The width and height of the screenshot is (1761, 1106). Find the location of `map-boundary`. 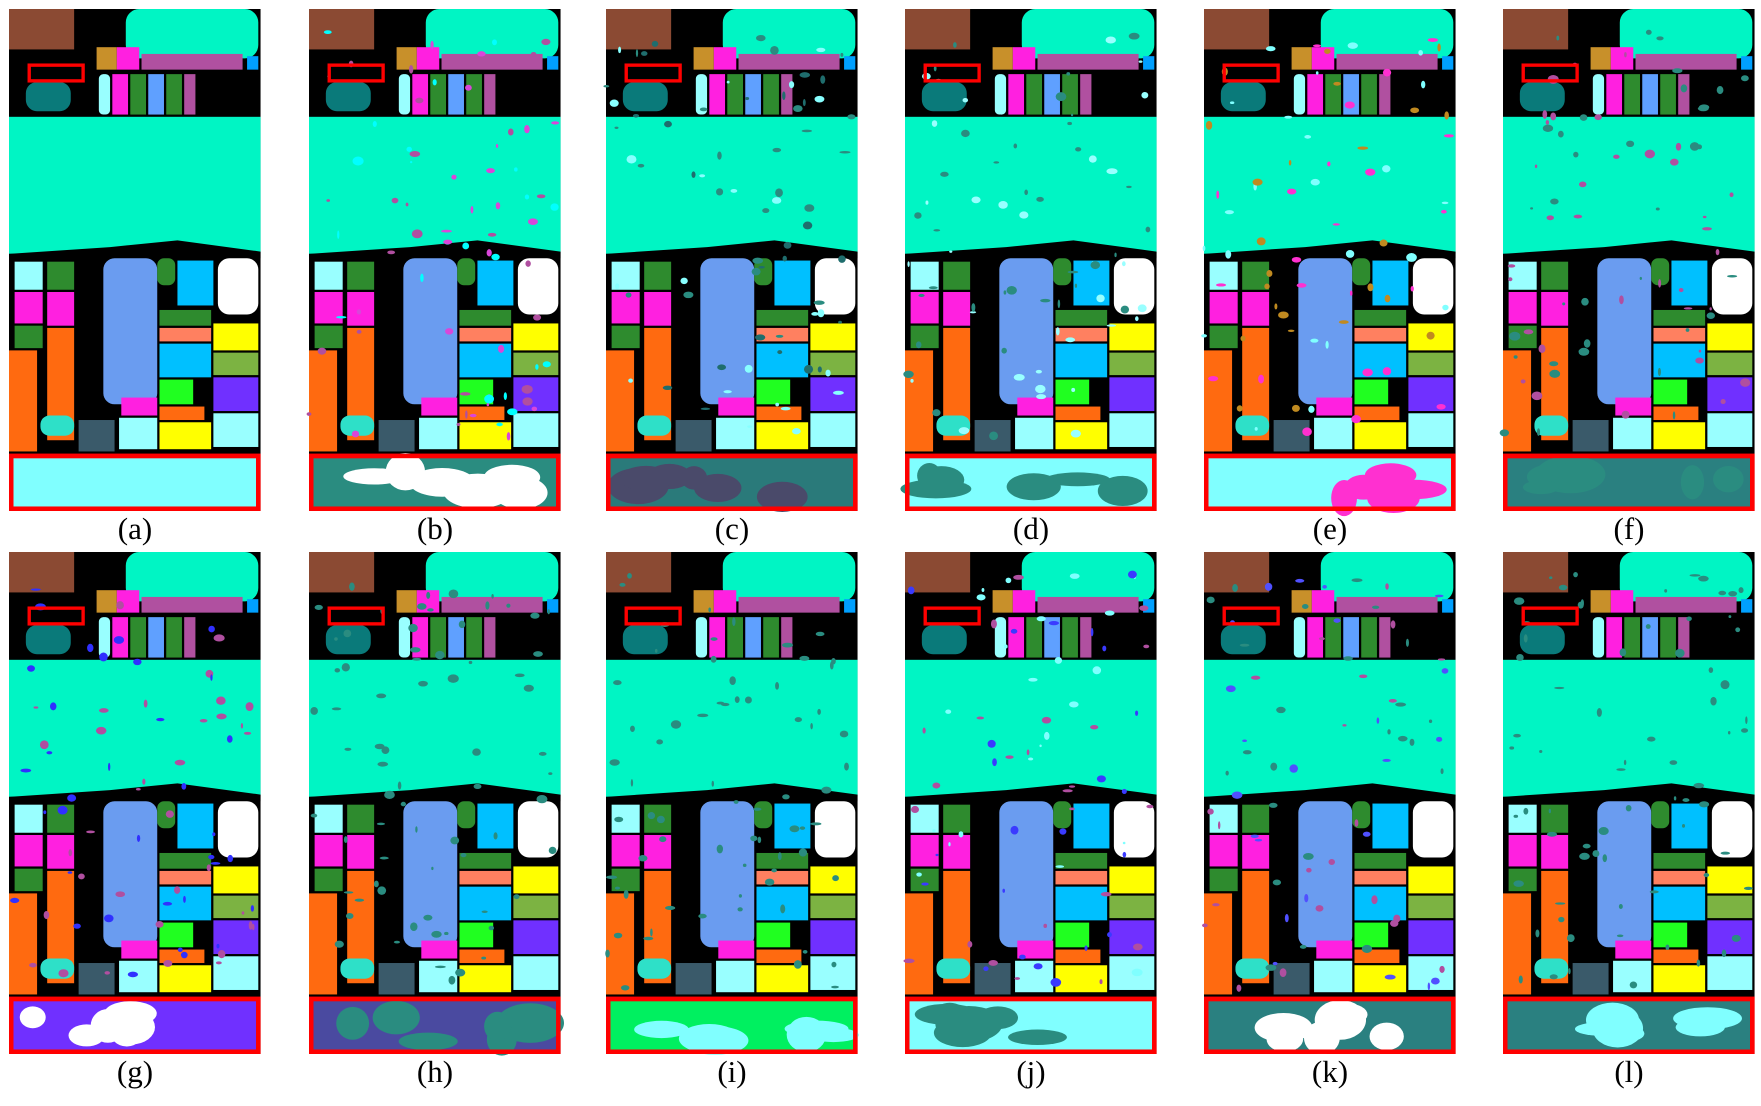

map-boundary is located at coordinates (1330, 249).